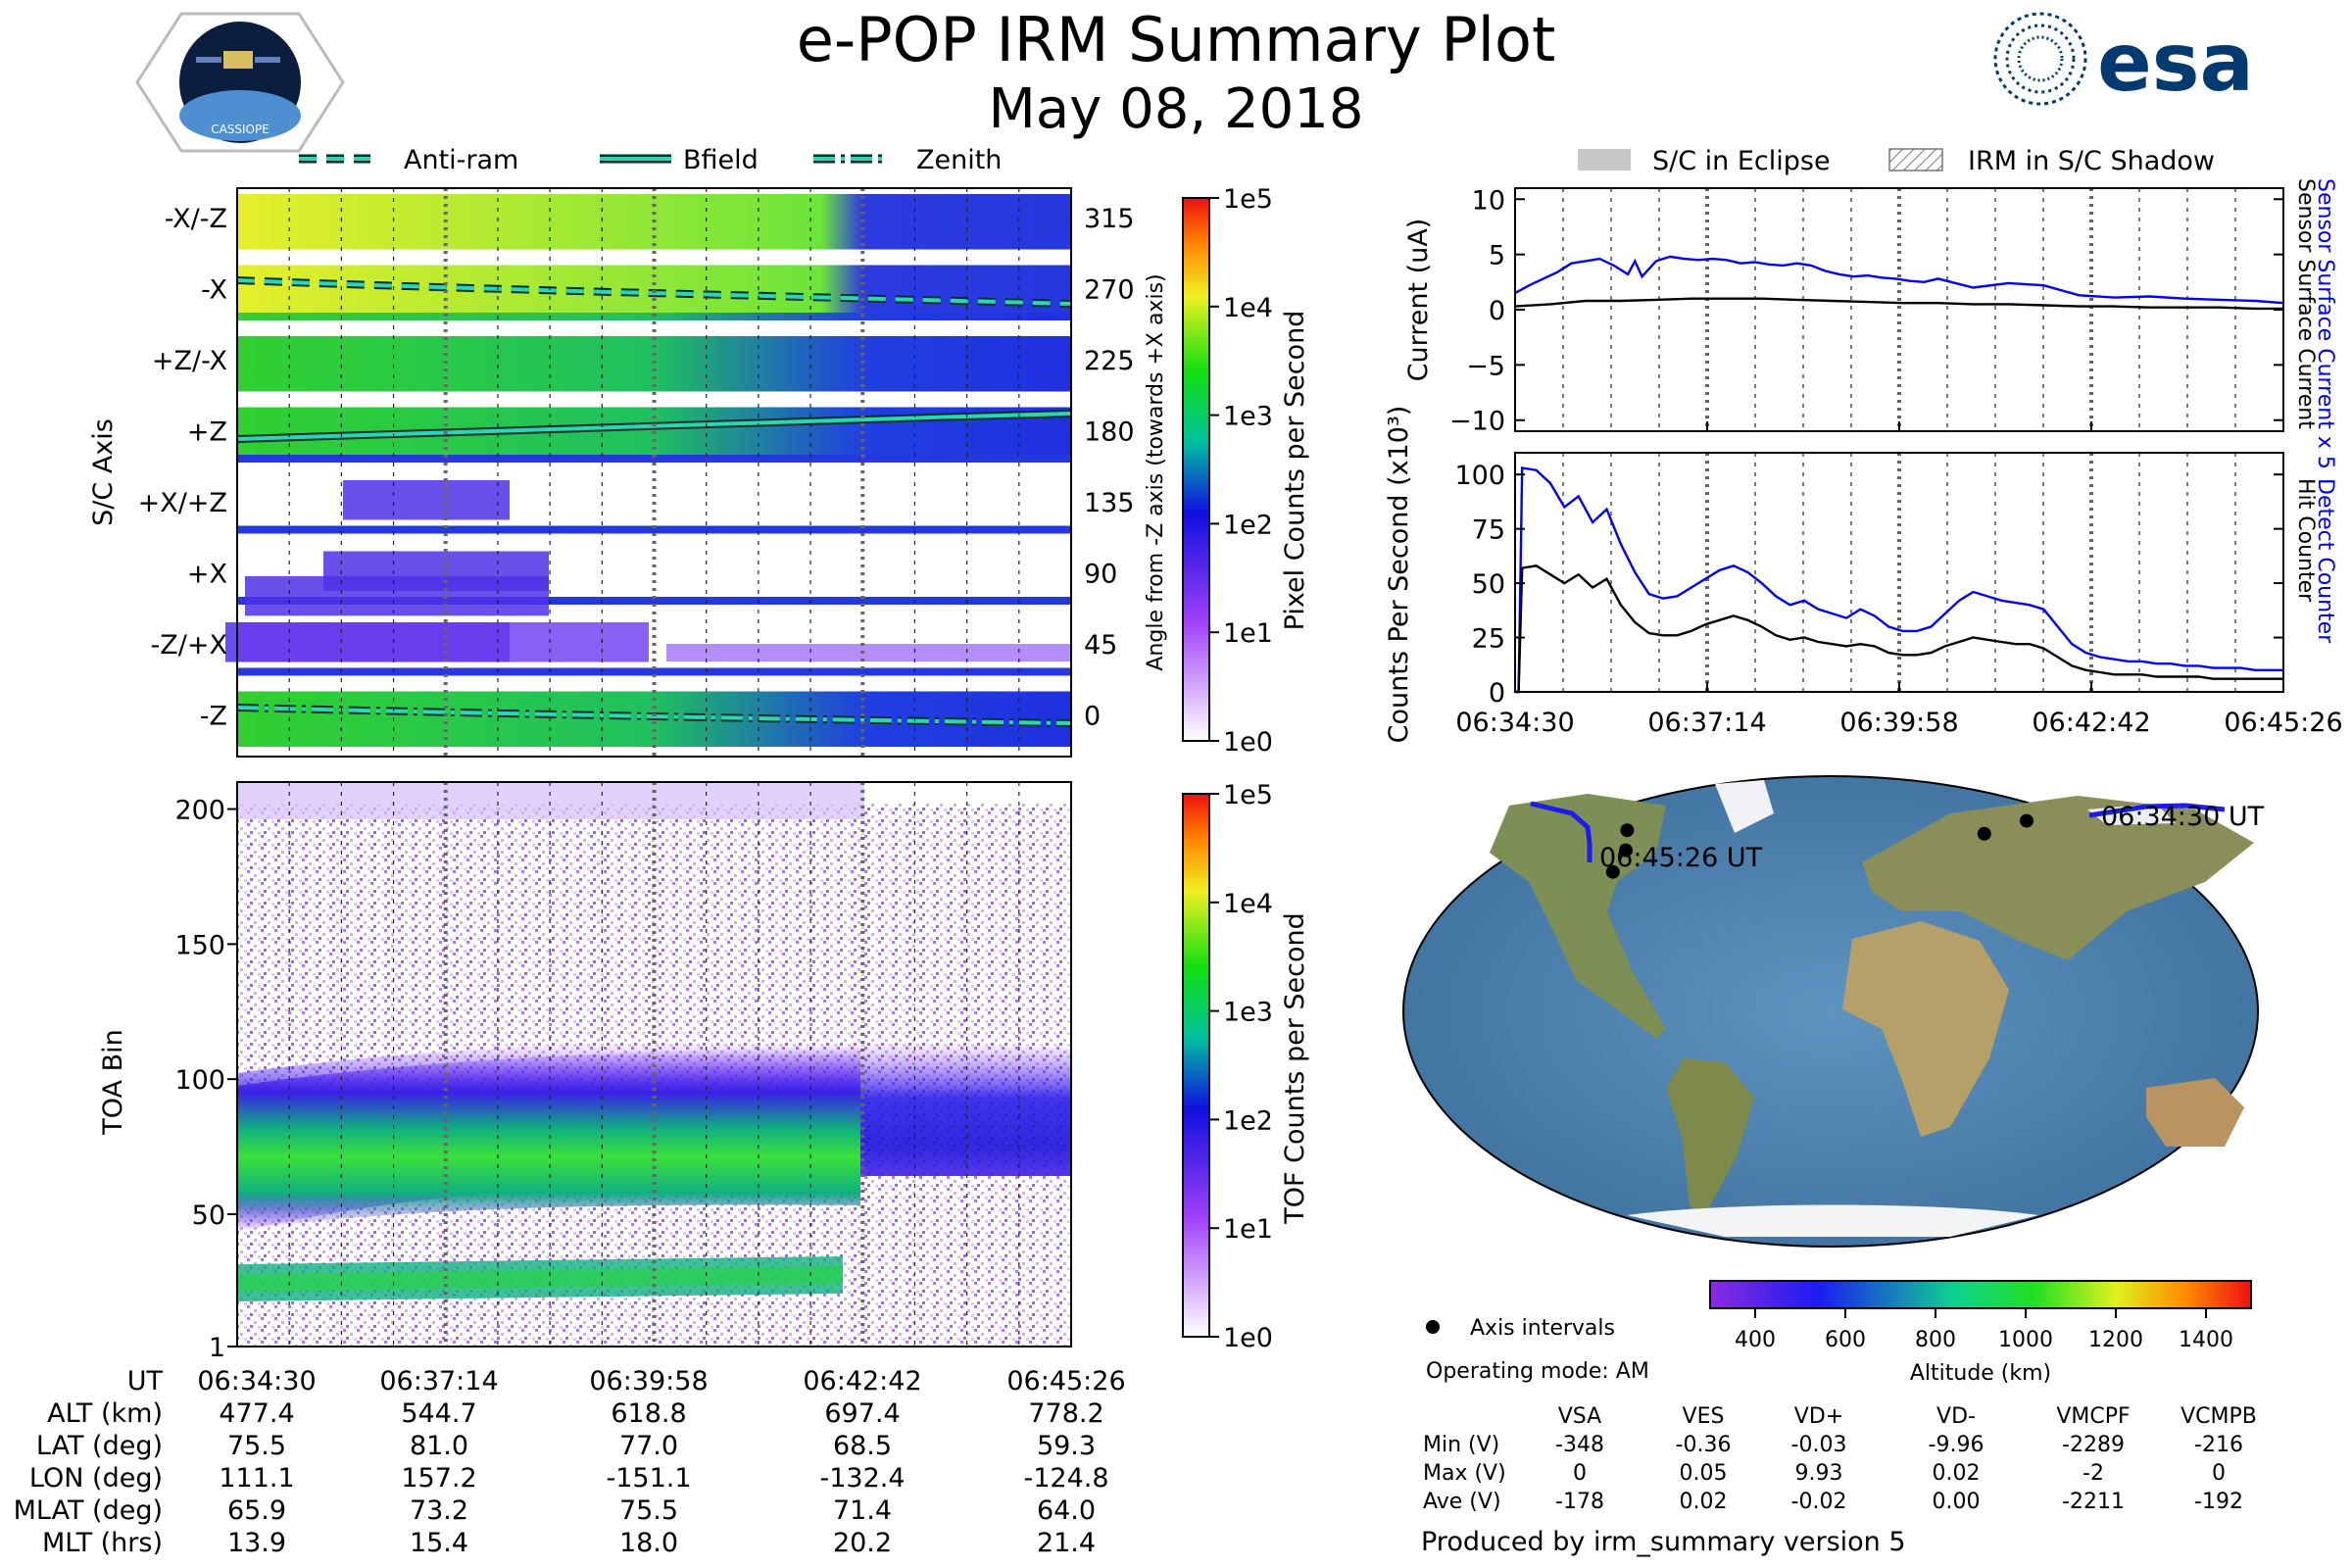  I want to click on ephemeris-value: 15.4, so click(439, 1543).